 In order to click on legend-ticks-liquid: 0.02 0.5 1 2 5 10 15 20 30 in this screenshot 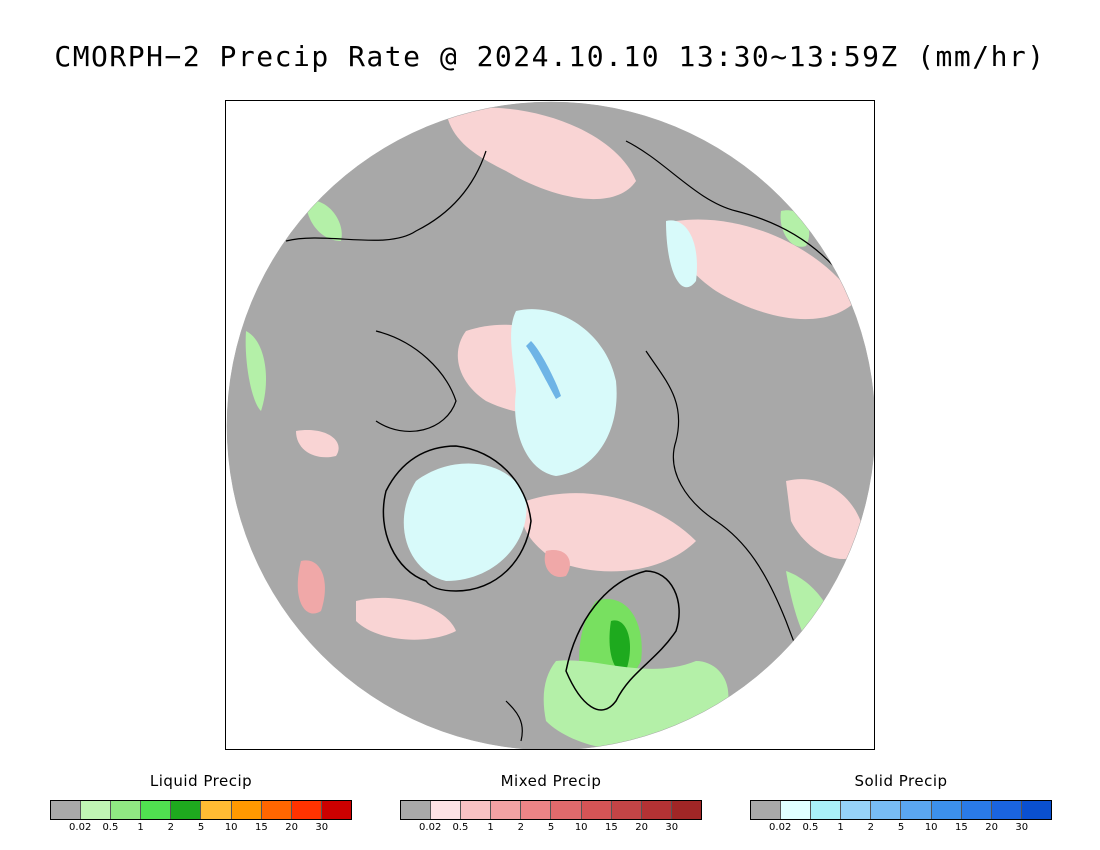, I will do `click(201, 829)`.